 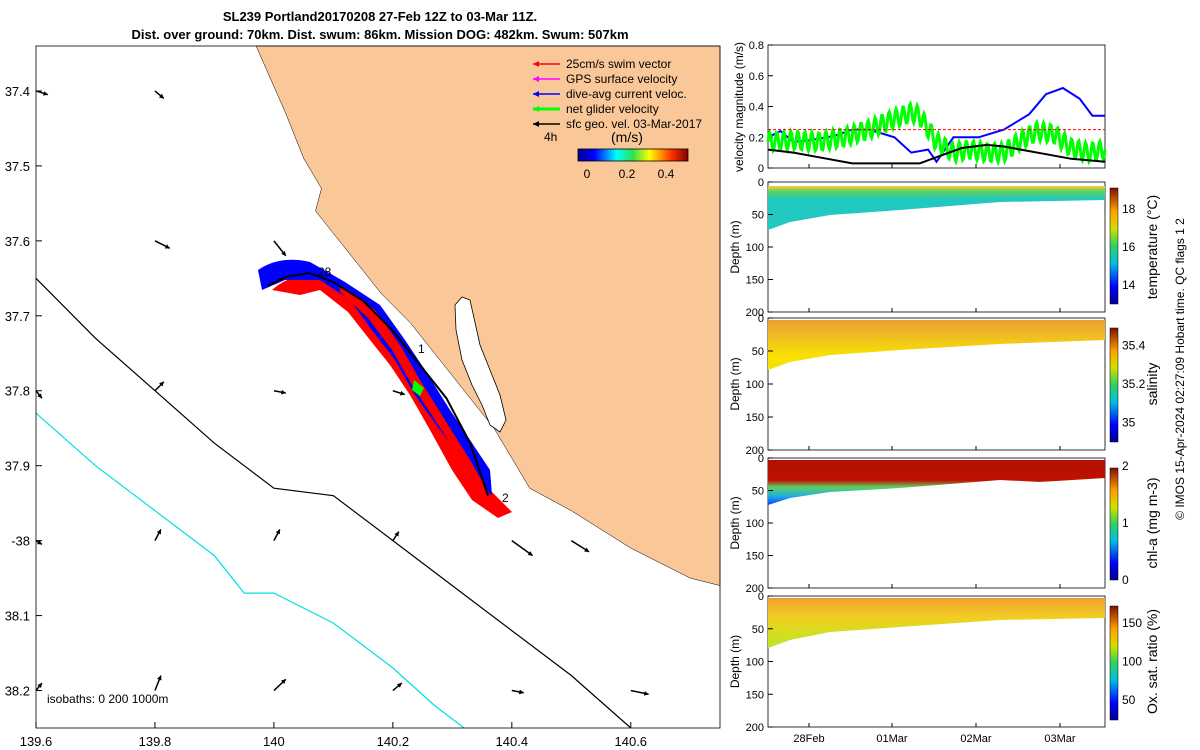 I want to click on temperature-panel, so click(x=943, y=247).